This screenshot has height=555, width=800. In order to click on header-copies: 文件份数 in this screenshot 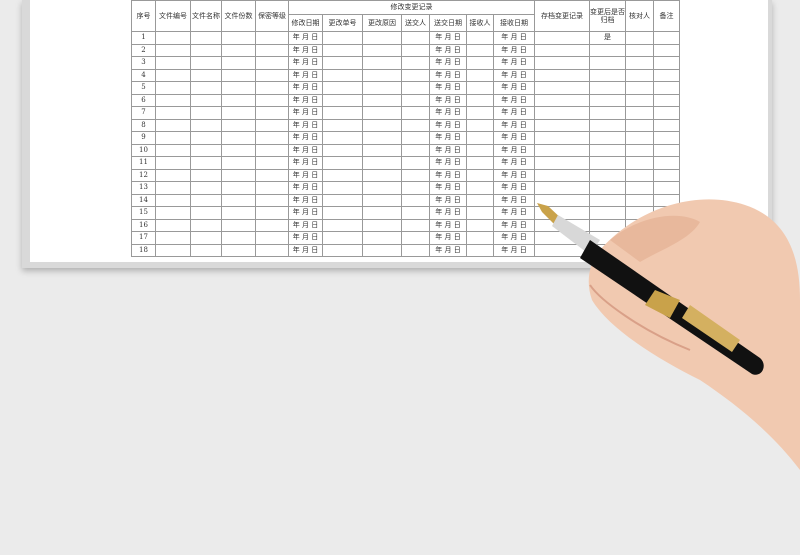, I will do `click(238, 16)`.